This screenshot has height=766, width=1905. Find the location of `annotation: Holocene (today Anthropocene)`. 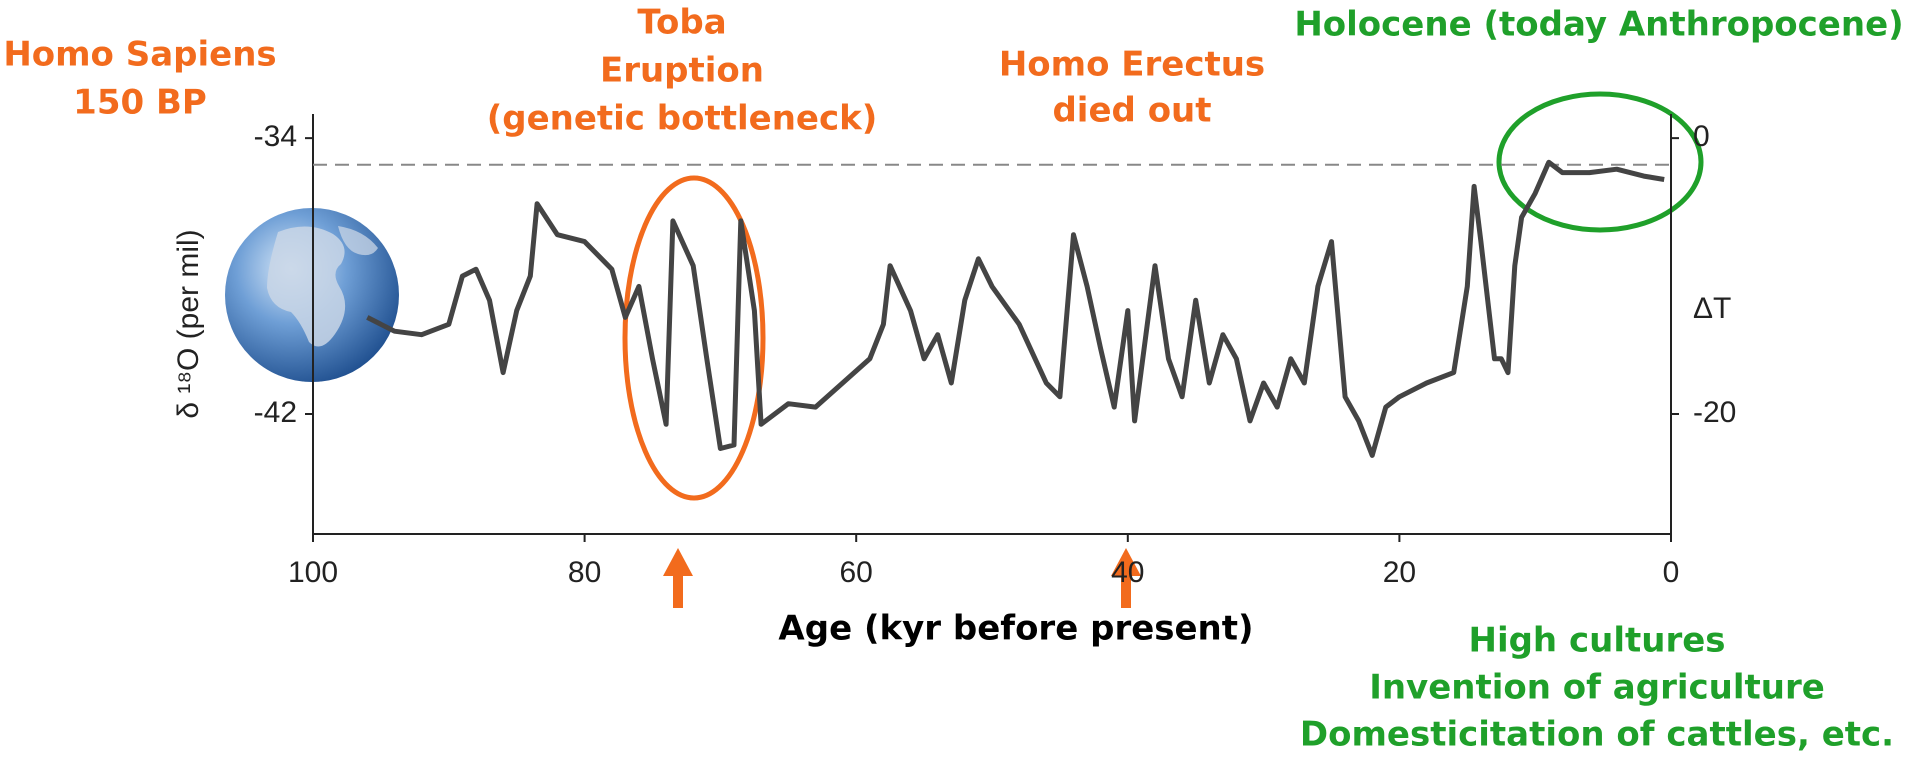

annotation: Holocene (today Anthropocene) is located at coordinates (1598, 25).